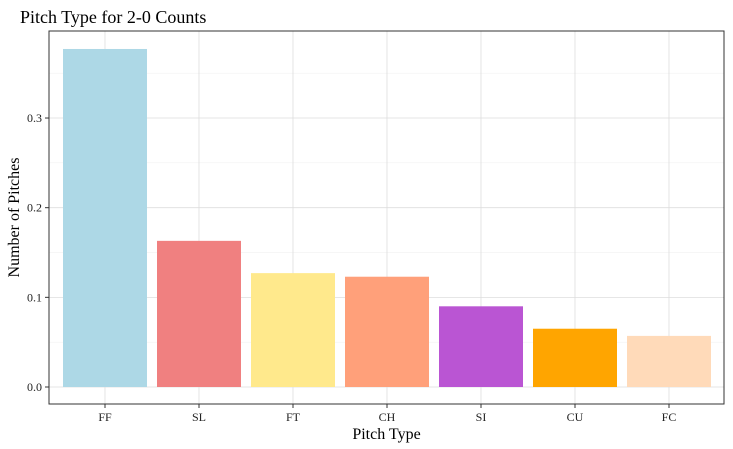 The image size is (733, 449). What do you see at coordinates (481, 346) in the screenshot?
I see `bar-si` at bounding box center [481, 346].